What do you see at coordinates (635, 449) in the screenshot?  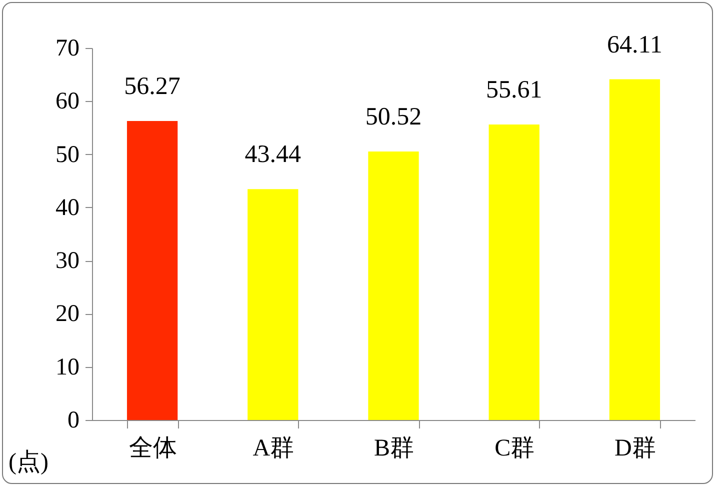 I see `x-tick-label: D群` at bounding box center [635, 449].